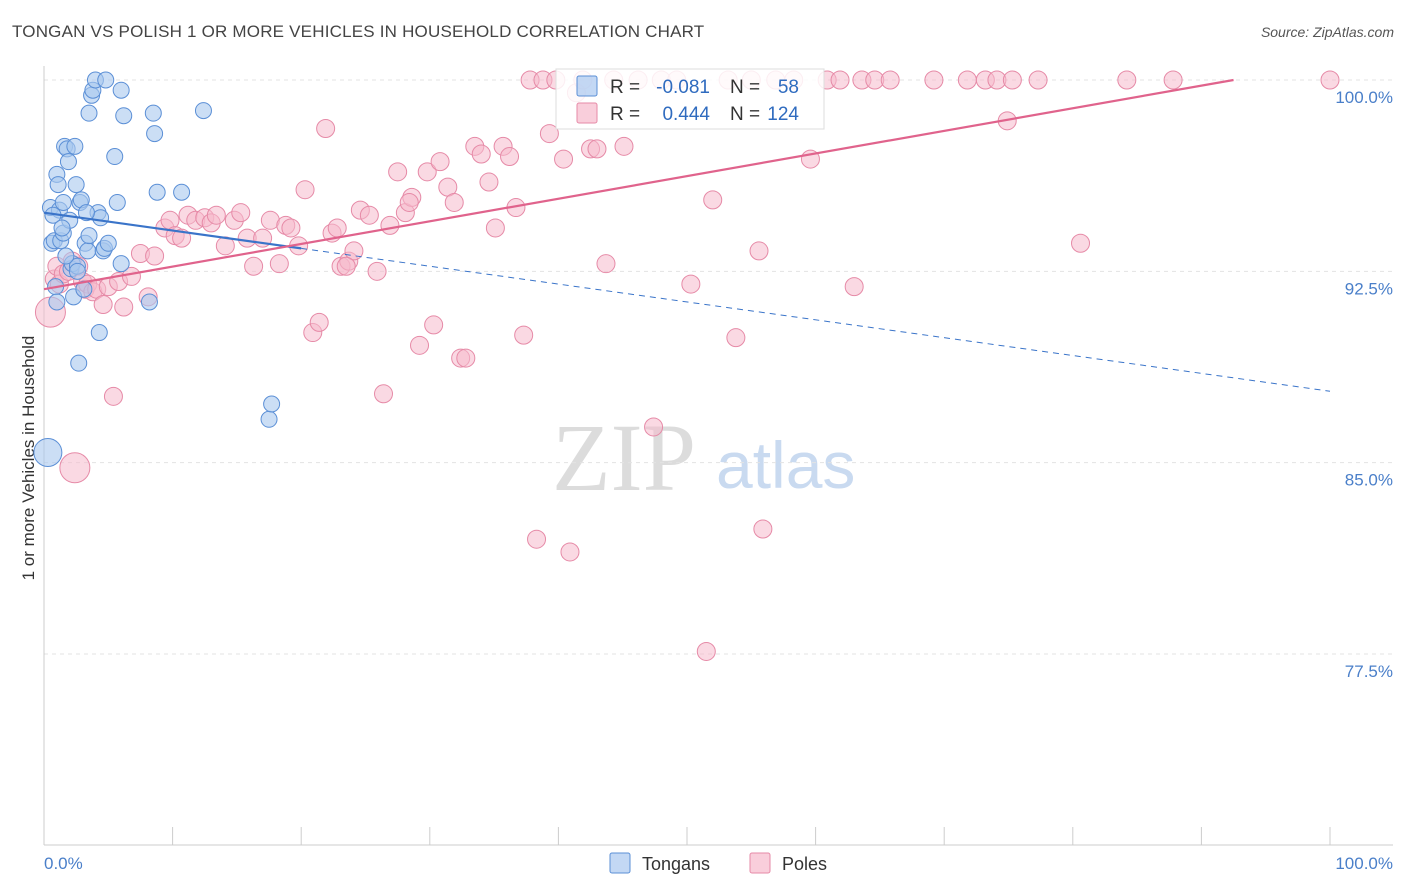 This screenshot has height=892, width=1406. Describe the element at coordinates (1327, 32) in the screenshot. I see `source-credit: Source: ZipAtlas.com` at that location.